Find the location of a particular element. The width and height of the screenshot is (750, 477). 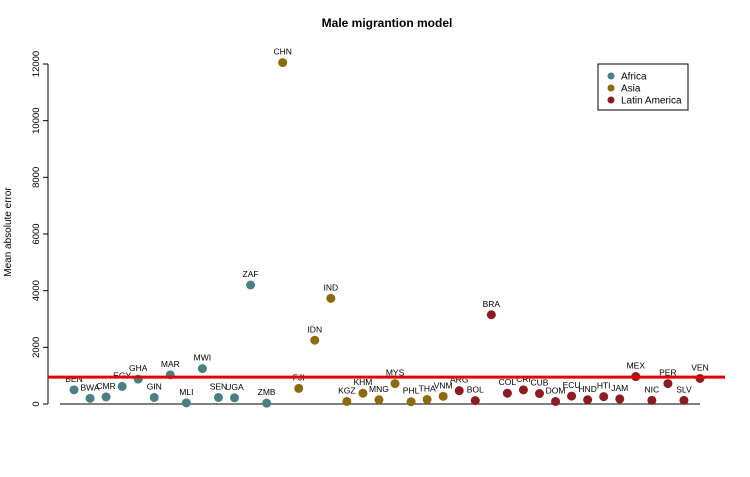

y-ticks: 0 2000 4000 6000 8000 10000 12000 is located at coordinates (39, 229).